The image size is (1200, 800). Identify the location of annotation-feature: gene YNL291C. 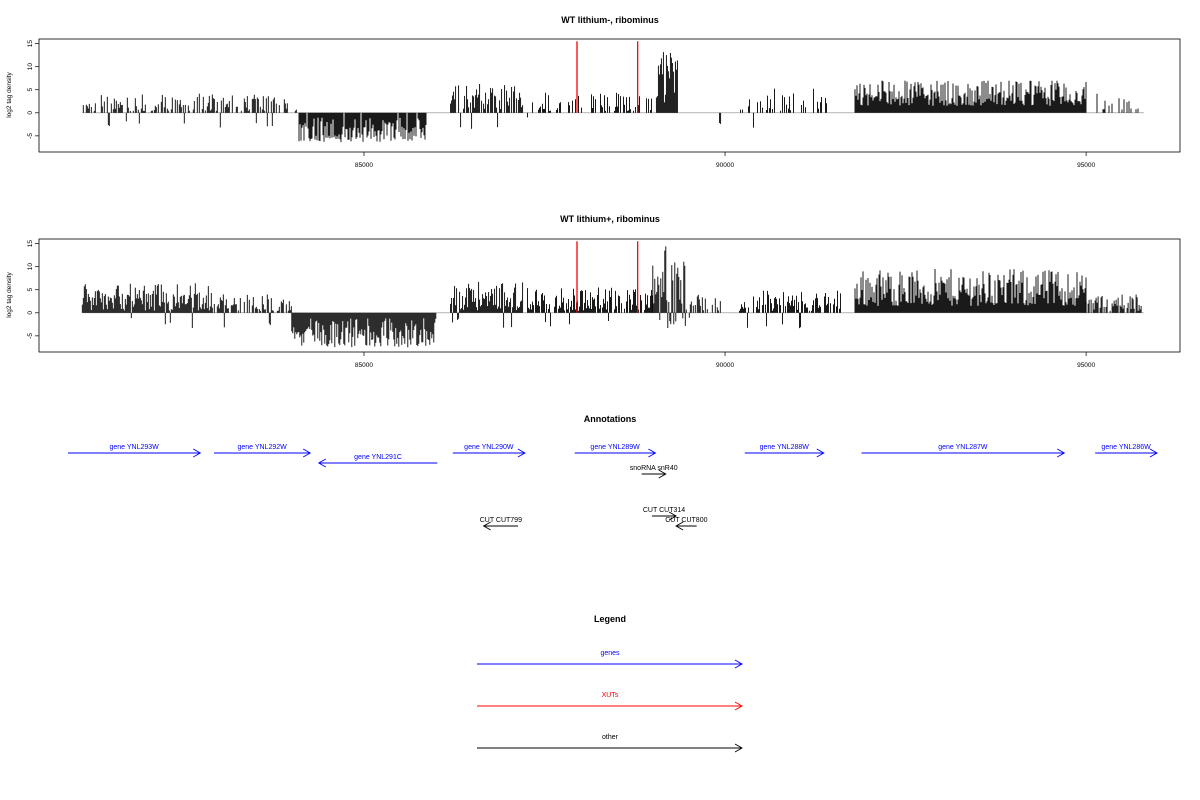
(377, 461).